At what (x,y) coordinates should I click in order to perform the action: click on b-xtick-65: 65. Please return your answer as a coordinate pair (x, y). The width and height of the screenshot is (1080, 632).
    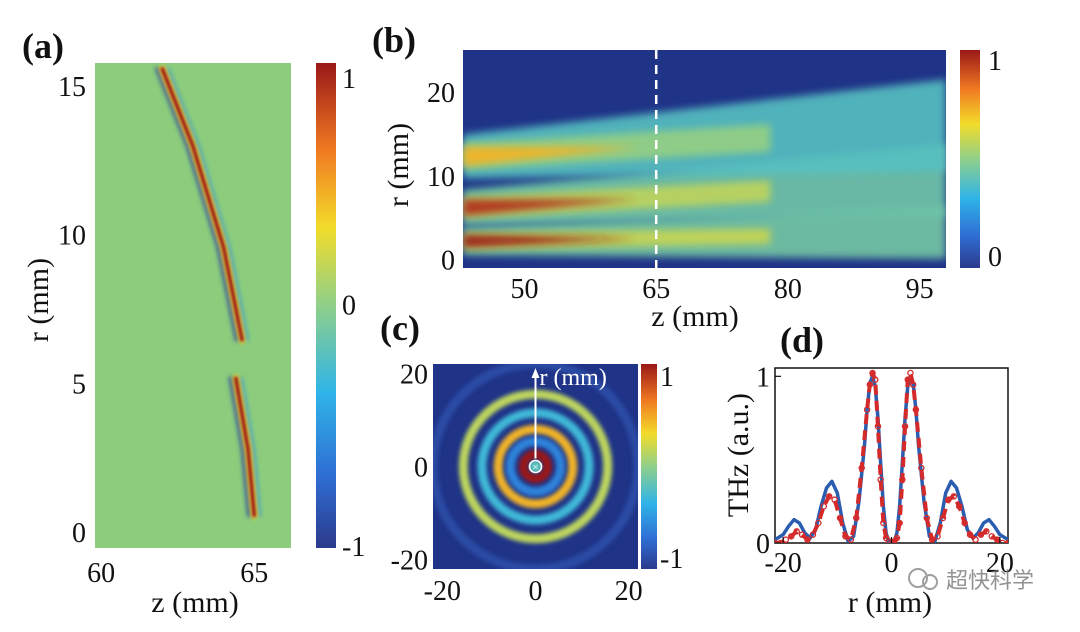
    Looking at the image, I should click on (656, 289).